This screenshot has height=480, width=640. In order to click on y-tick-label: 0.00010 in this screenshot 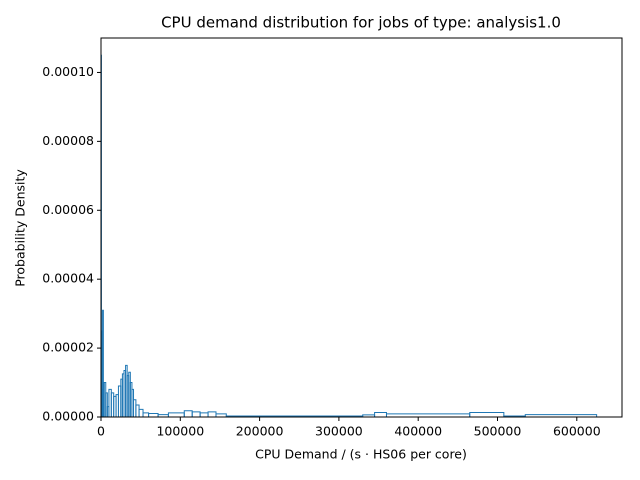, I will do `click(68, 71)`.